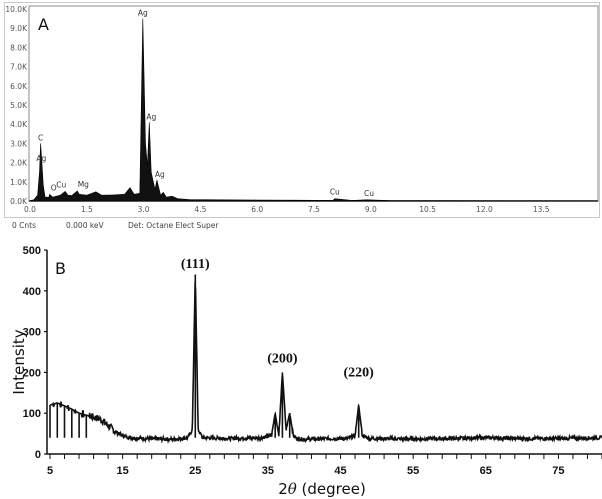 Image resolution: width=602 pixels, height=499 pixels. What do you see at coordinates (19, 105) in the screenshot?
I see `eds-y-tick: 5.0K` at bounding box center [19, 105].